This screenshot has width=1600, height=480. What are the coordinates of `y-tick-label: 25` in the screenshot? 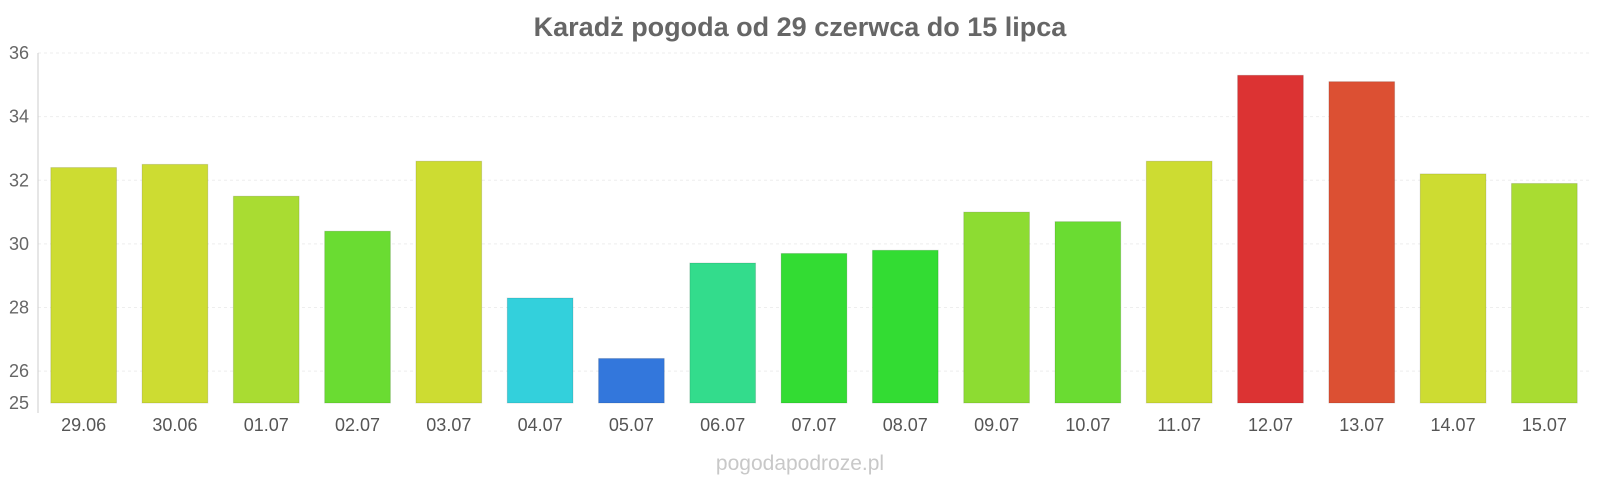 It's located at (19, 403).